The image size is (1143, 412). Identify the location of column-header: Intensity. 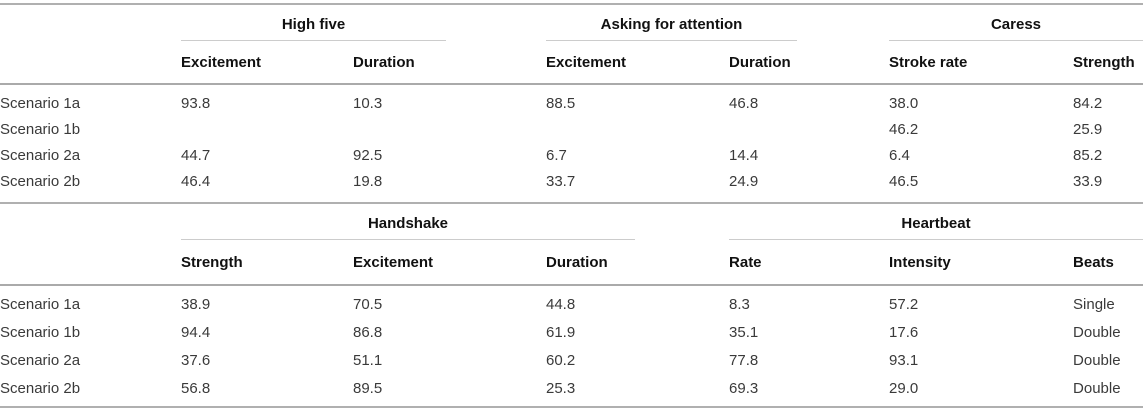
(981, 263).